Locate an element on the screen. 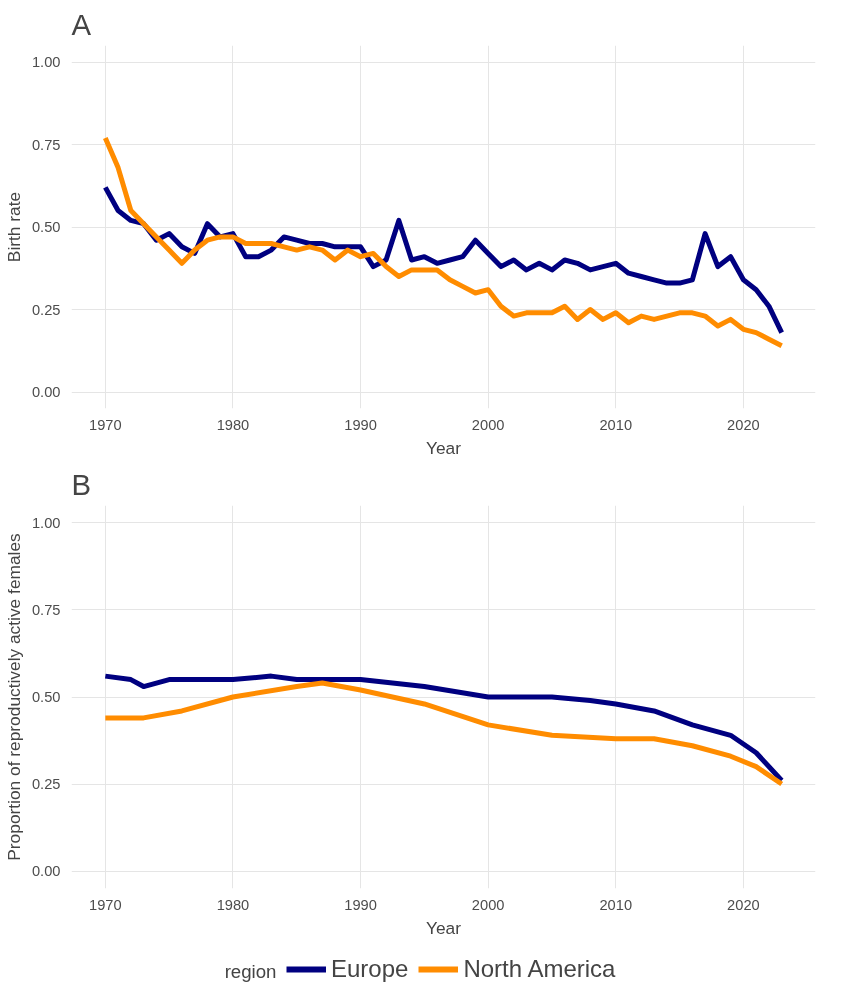 The image size is (847, 1003). legend-label: North America is located at coordinates (539, 969).